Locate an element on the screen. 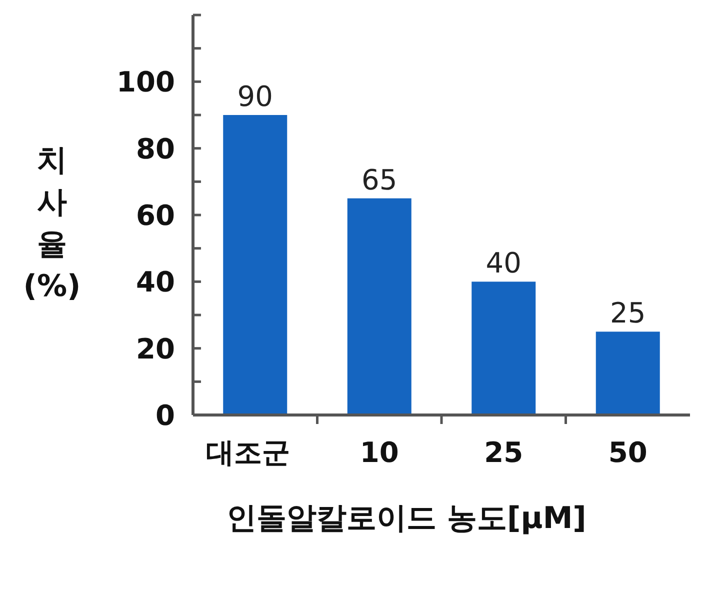 The image size is (708, 590). data-label: 25 is located at coordinates (628, 313).